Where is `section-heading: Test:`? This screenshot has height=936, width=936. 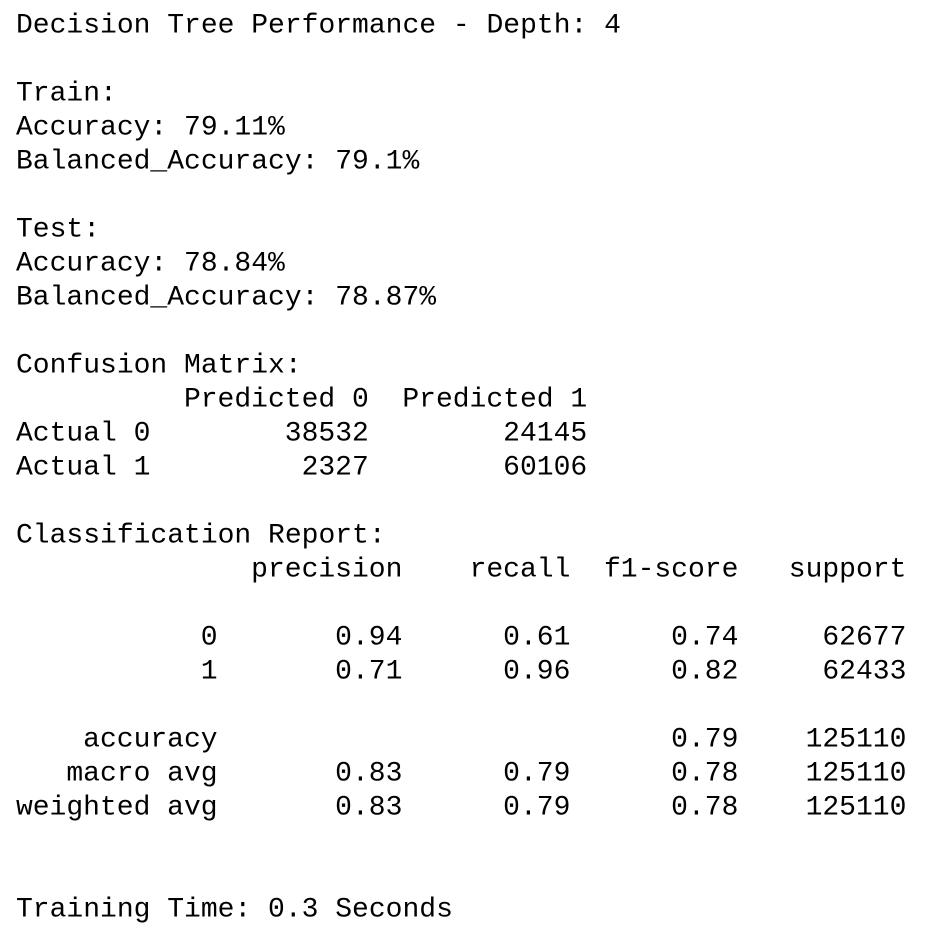 section-heading: Test: is located at coordinates (58, 229).